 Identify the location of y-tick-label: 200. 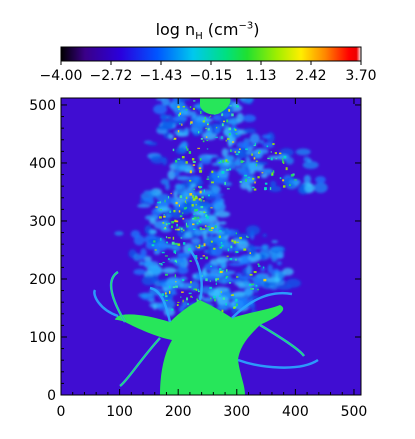
(42, 280).